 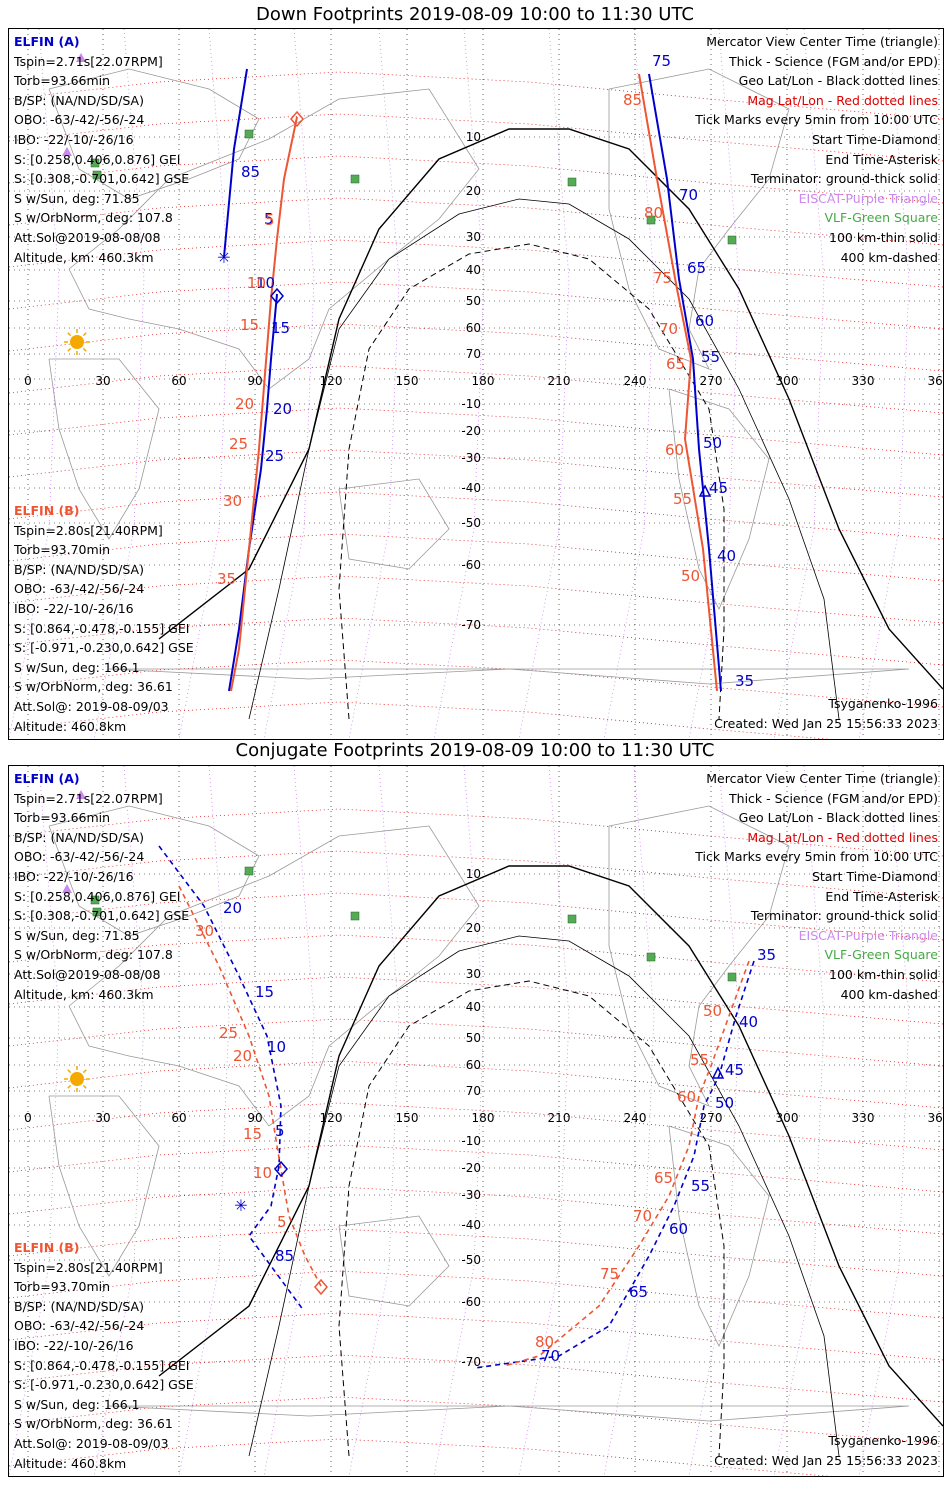 What do you see at coordinates (686, 1097) in the screenshot?
I see `sat-b-tick-label: 60` at bounding box center [686, 1097].